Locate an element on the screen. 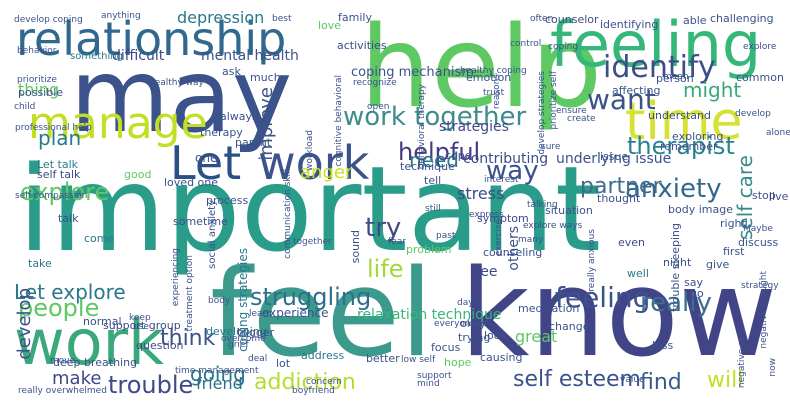 The height and width of the screenshot is (405, 790). word-symptom-72: symptom is located at coordinates (503, 218).